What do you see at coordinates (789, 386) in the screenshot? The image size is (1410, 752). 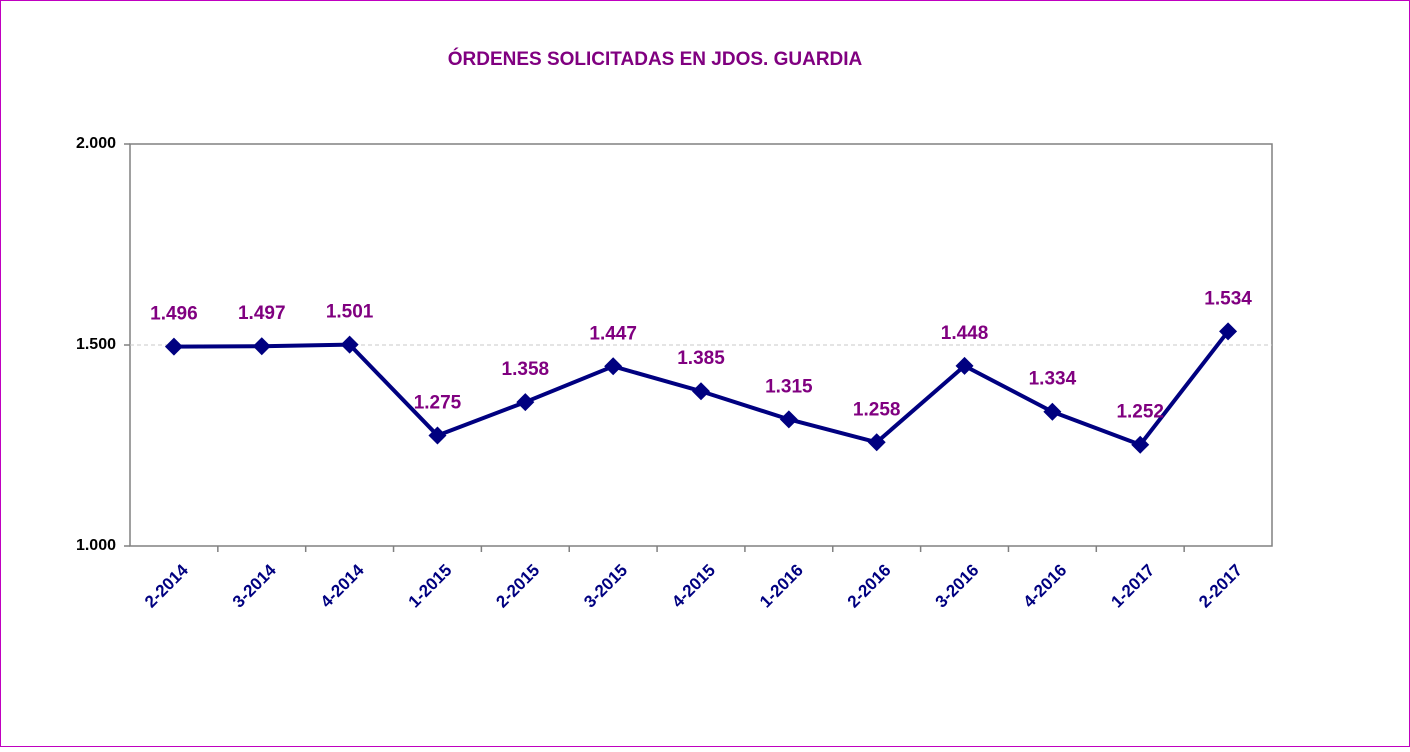 I see `data-label: 1.315` at bounding box center [789, 386].